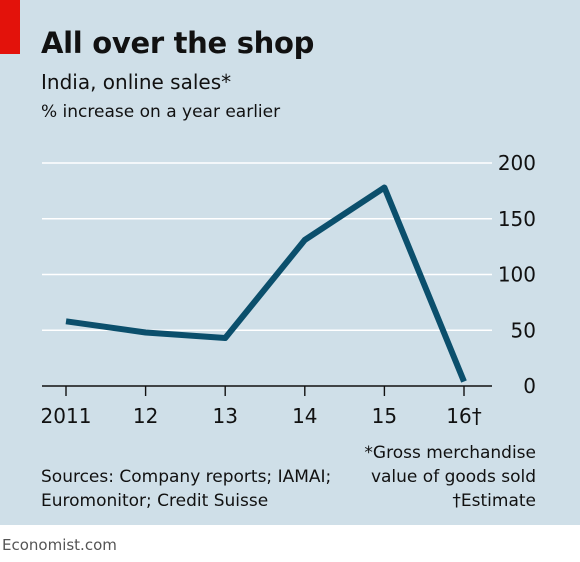  I want to click on footnote-estimate: †Estimate, so click(494, 501).